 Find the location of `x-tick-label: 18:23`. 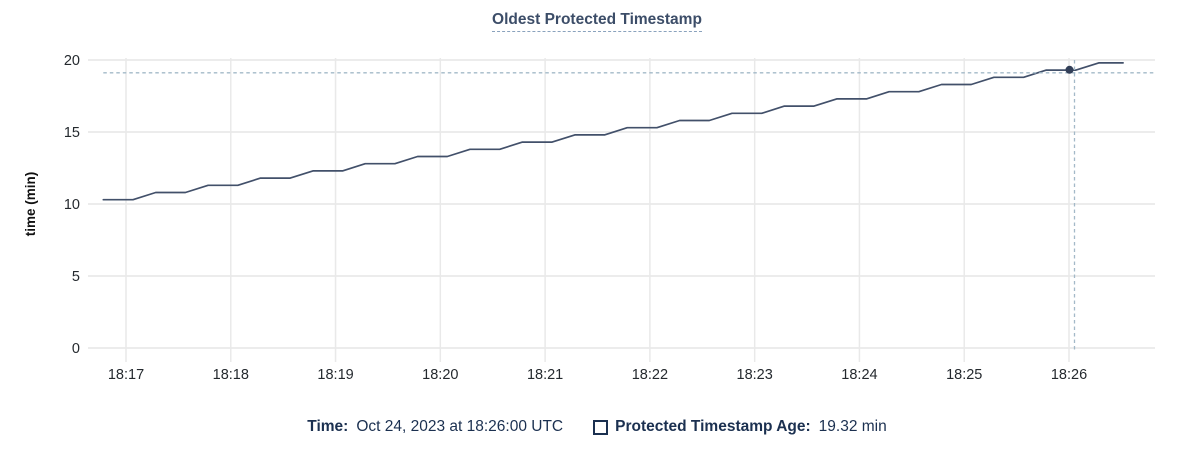

x-tick-label: 18:23 is located at coordinates (755, 375).